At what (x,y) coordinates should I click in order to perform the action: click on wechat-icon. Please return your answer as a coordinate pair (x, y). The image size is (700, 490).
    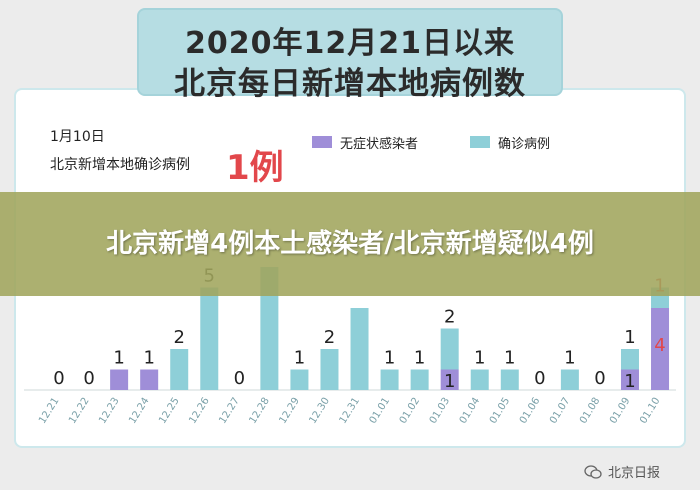
    Looking at the image, I should click on (593, 472).